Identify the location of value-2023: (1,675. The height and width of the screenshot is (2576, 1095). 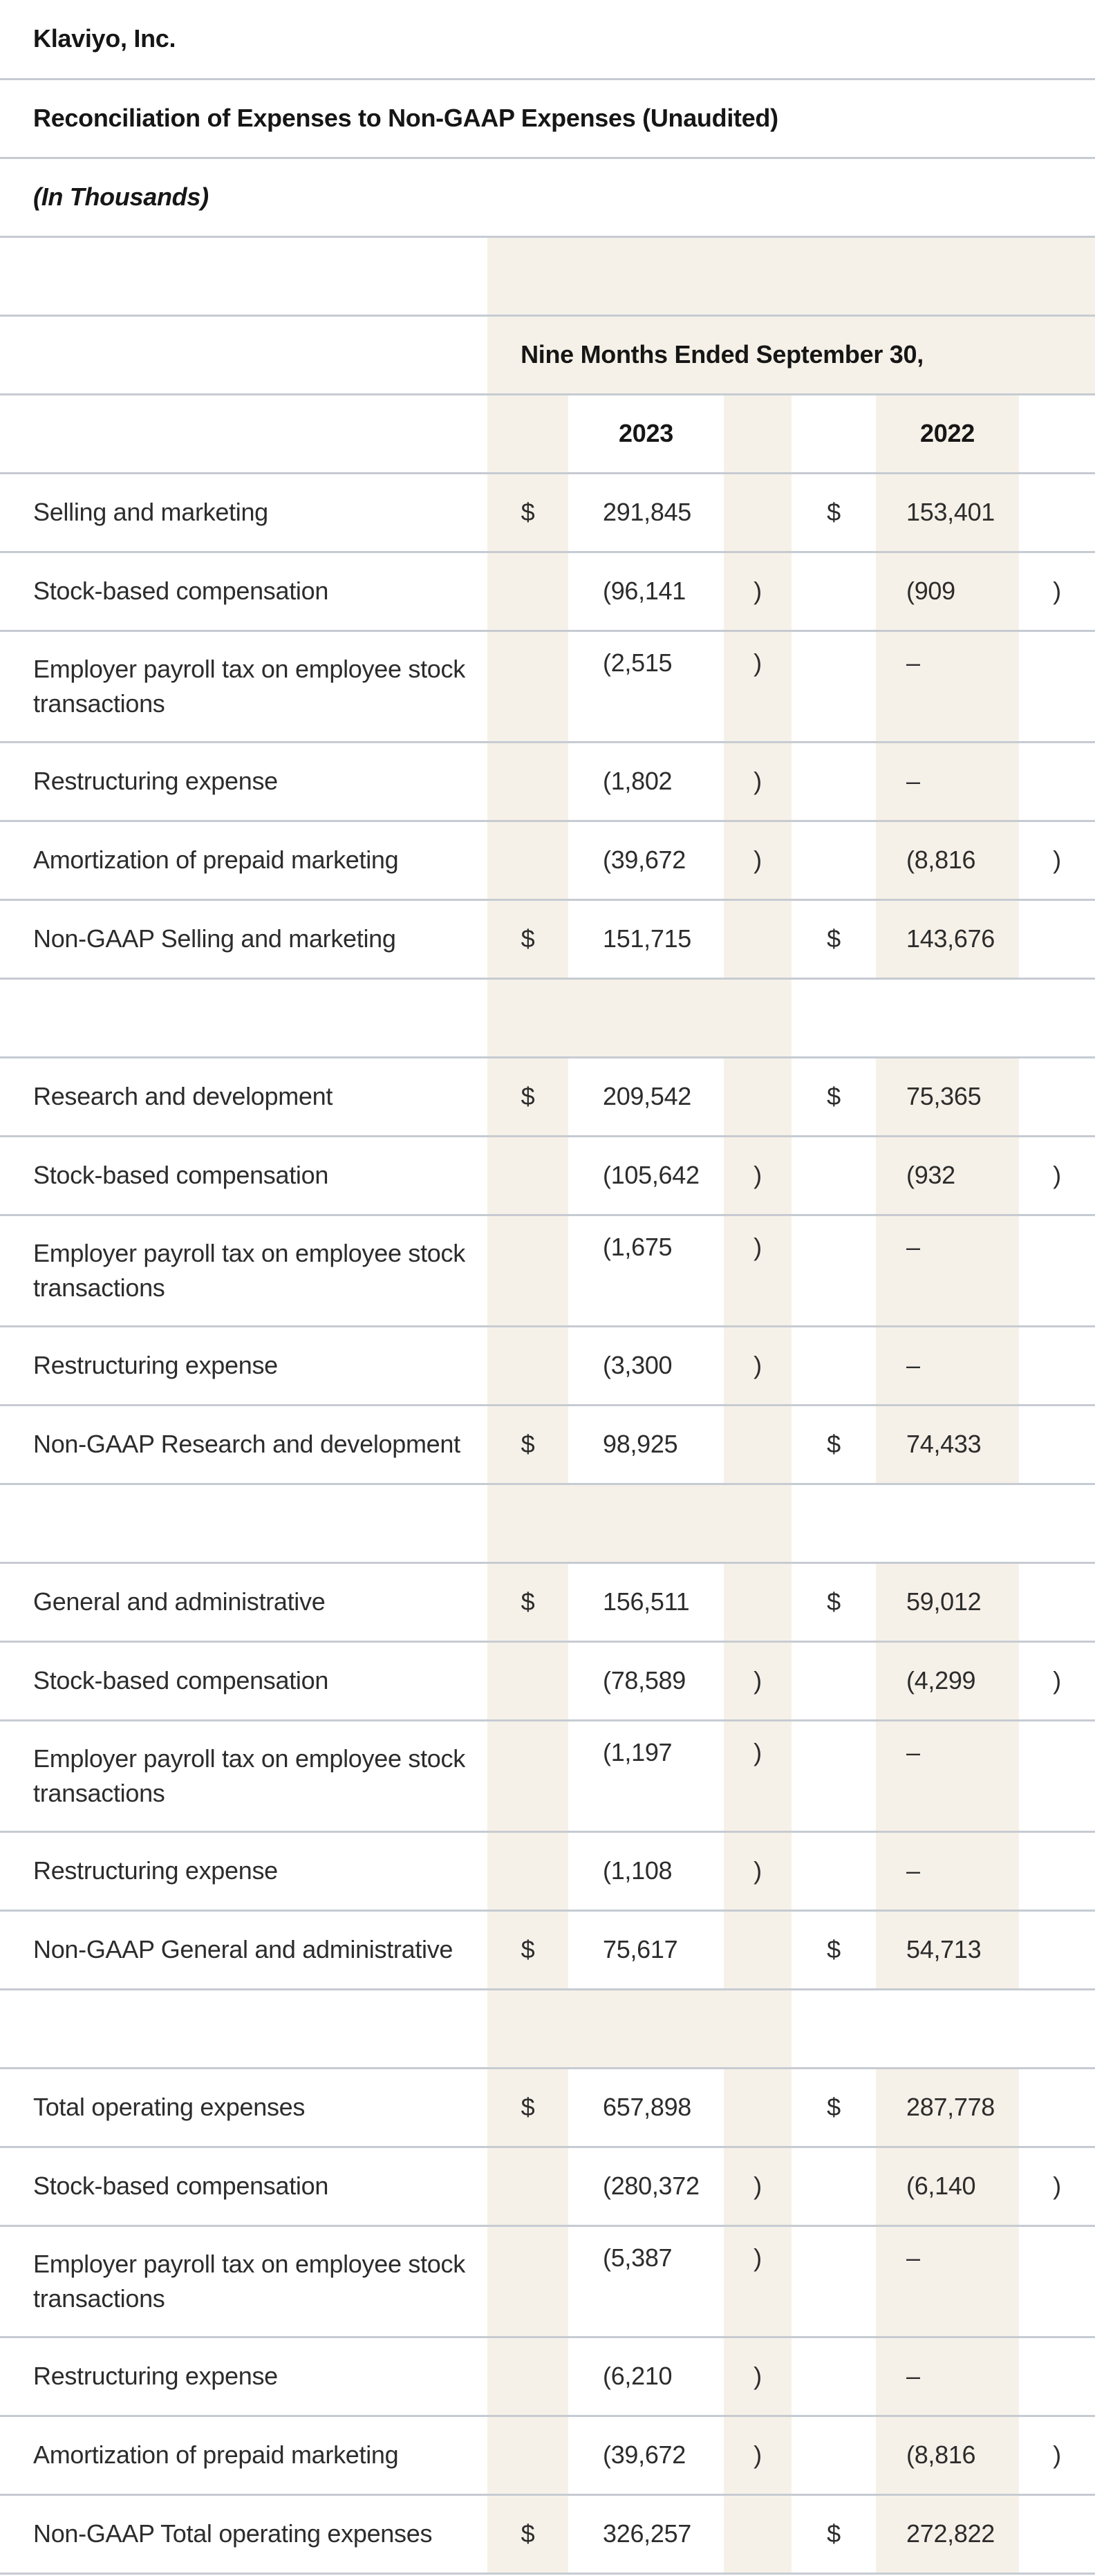
(646, 1269).